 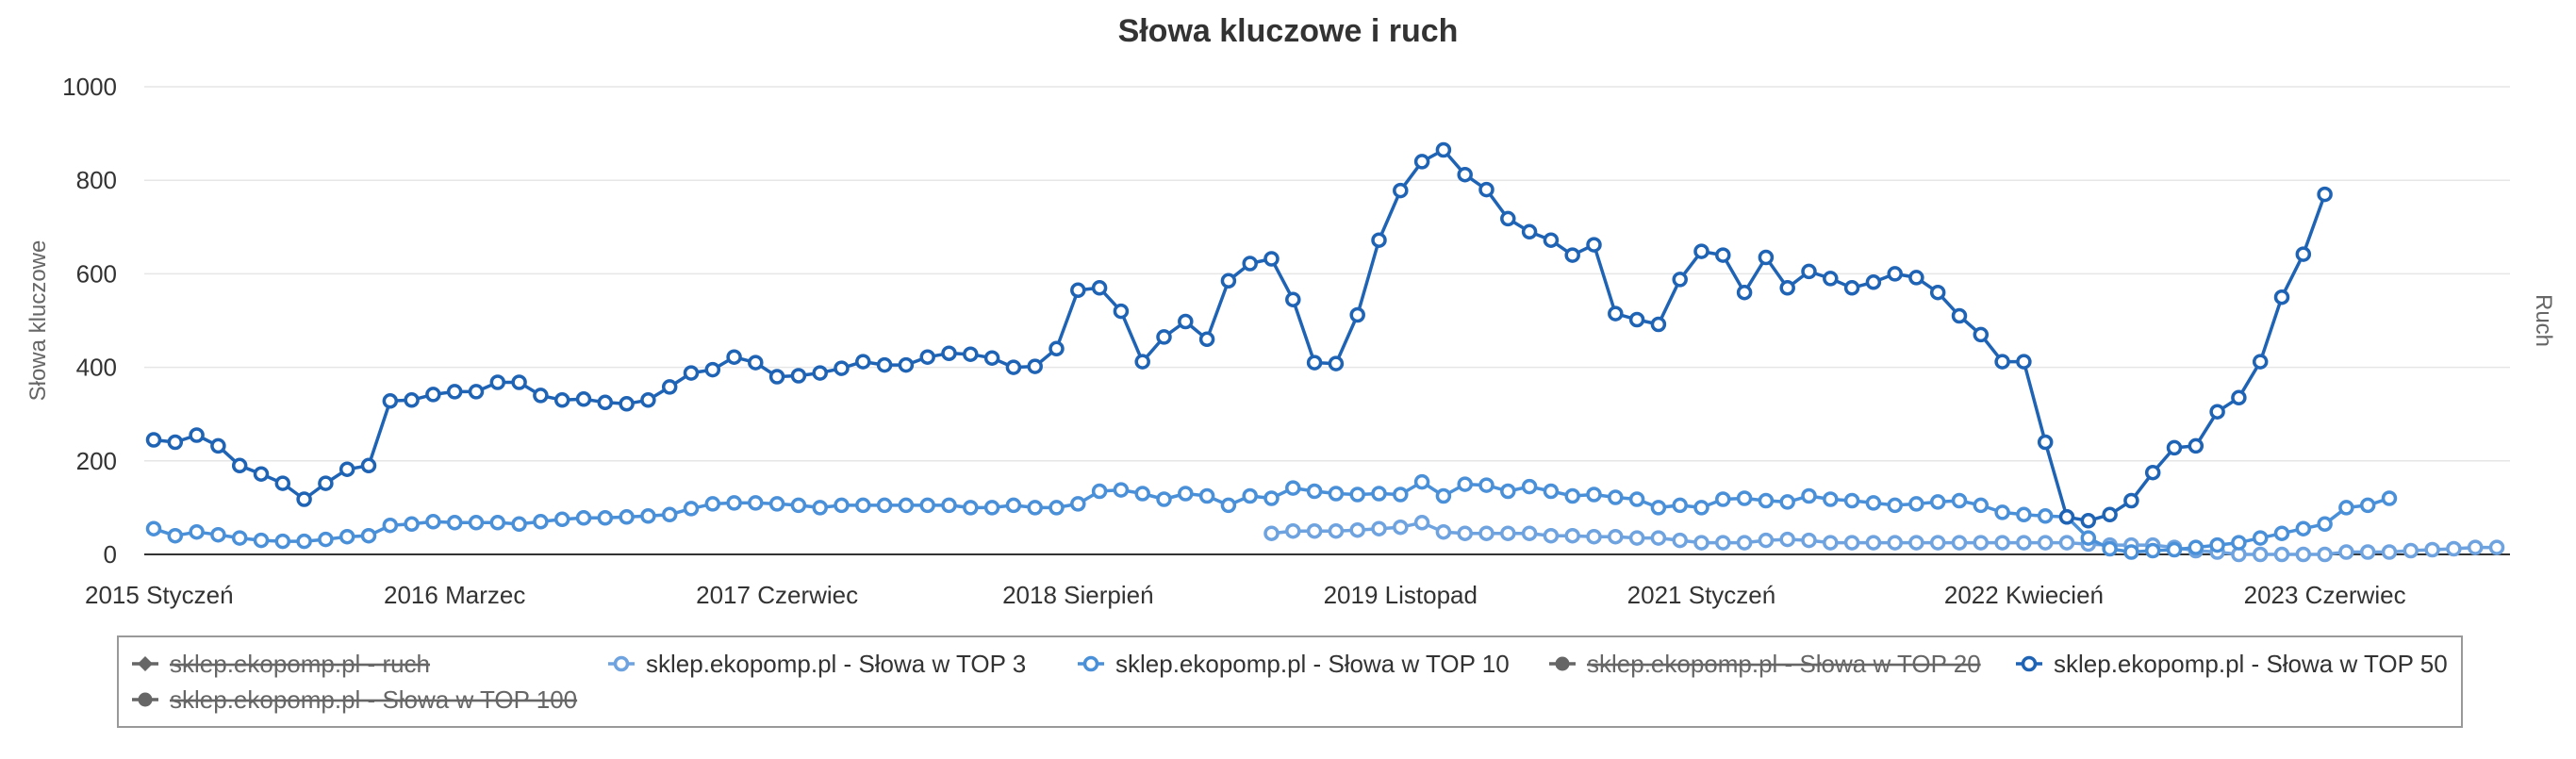 I want to click on legend-item: sklep.ekopomp.pl - Słowa w TOP 10, so click(x=1294, y=664).